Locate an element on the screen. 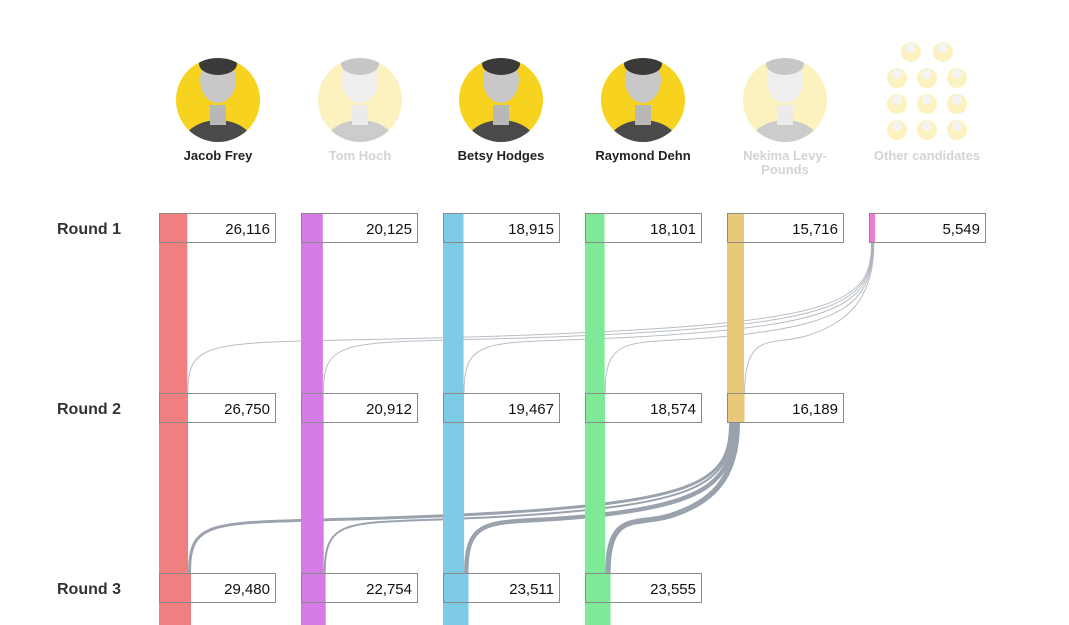 The image size is (1069, 625). vote-count: 19,467 is located at coordinates (531, 409).